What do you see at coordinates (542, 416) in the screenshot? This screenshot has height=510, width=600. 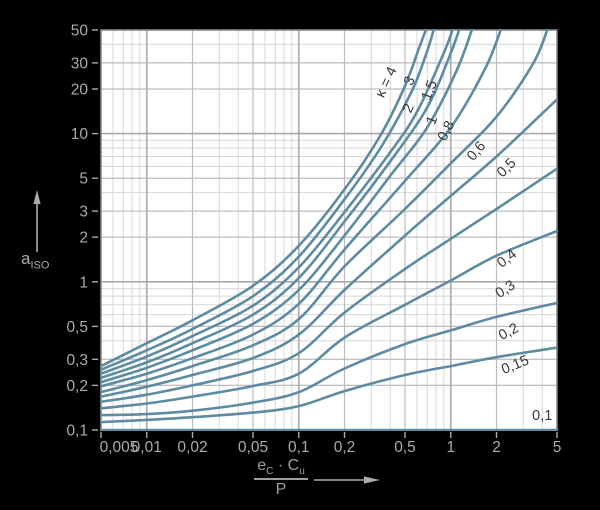 I see `curve-label-kappa-0.1: 0,1` at bounding box center [542, 416].